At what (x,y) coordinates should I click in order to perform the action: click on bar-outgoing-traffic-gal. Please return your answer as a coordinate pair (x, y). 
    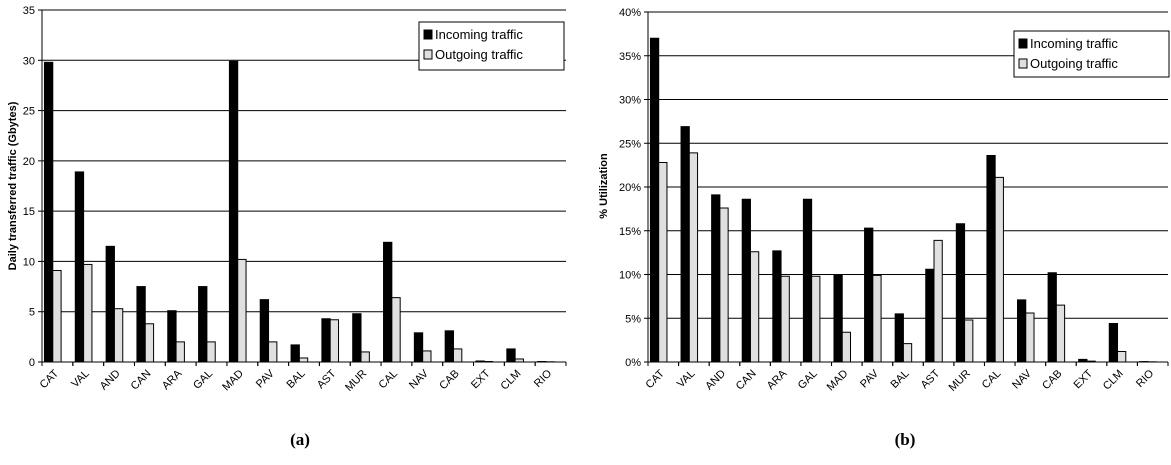
    Looking at the image, I should click on (211, 352).